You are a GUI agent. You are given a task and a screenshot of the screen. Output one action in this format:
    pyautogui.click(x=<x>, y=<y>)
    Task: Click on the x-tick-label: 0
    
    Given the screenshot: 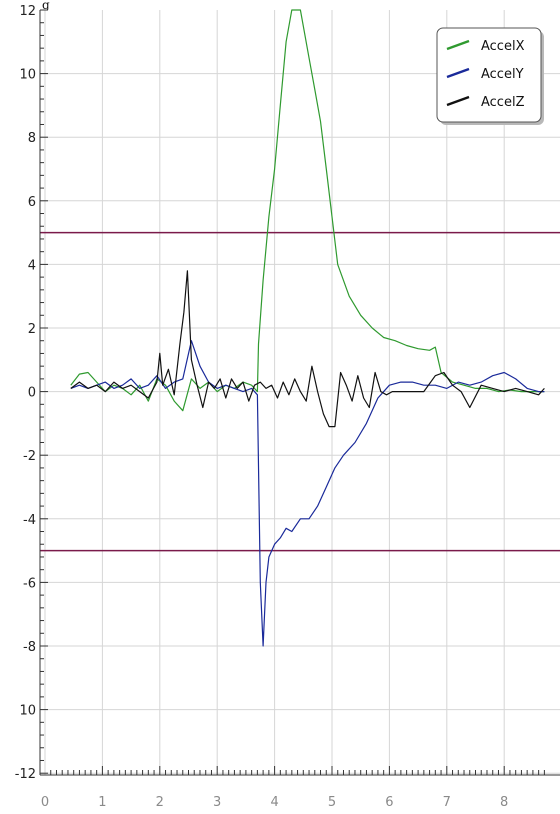 What is the action you would take?
    pyautogui.click(x=45, y=802)
    